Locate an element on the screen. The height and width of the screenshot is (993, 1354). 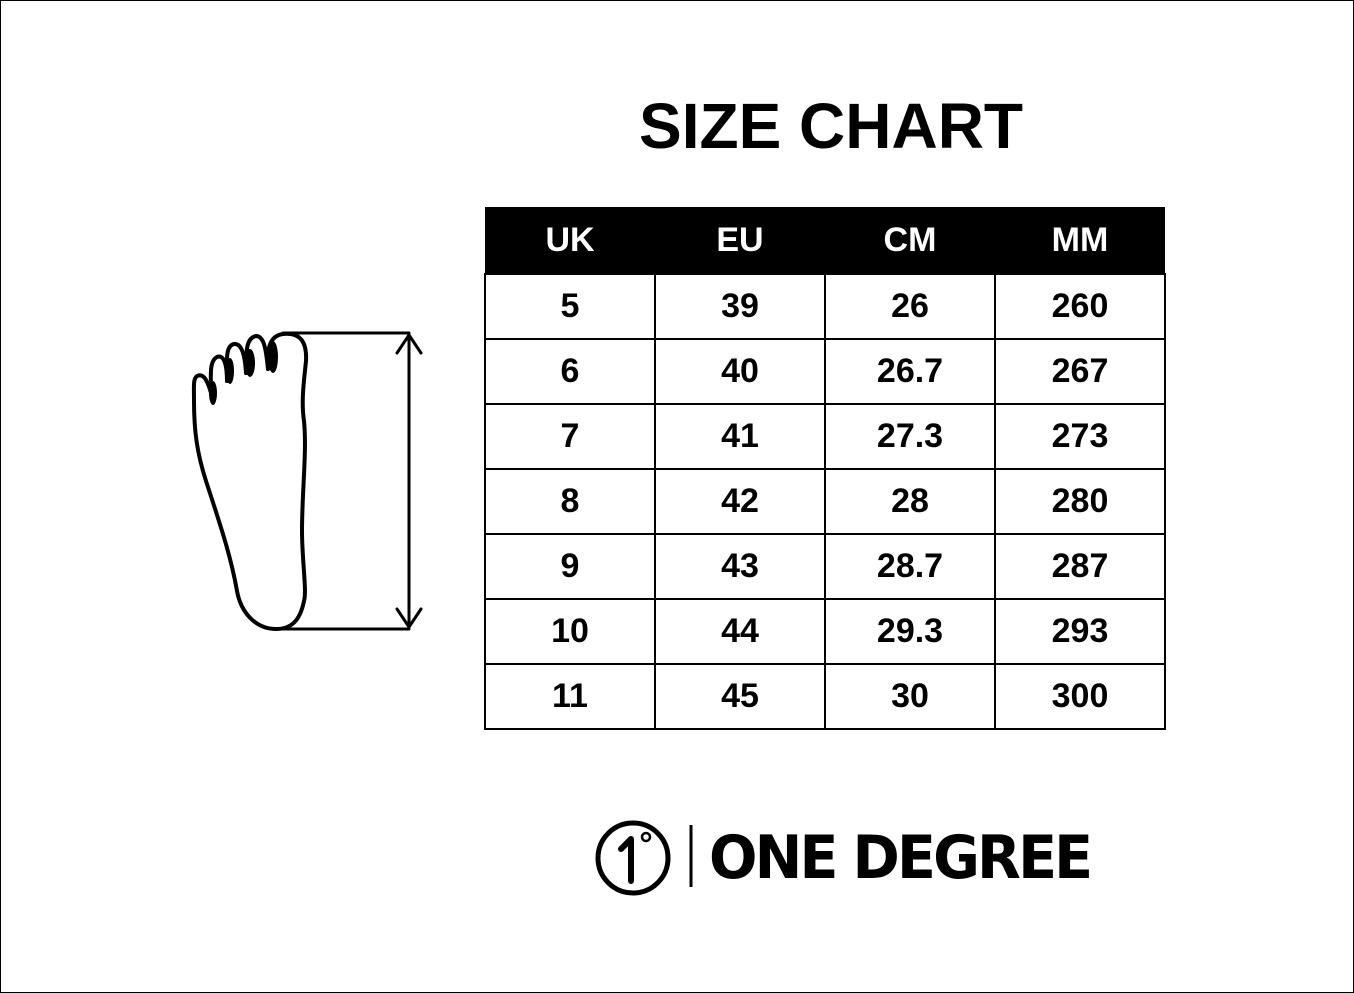
table-cell: 8 is located at coordinates (570, 501).